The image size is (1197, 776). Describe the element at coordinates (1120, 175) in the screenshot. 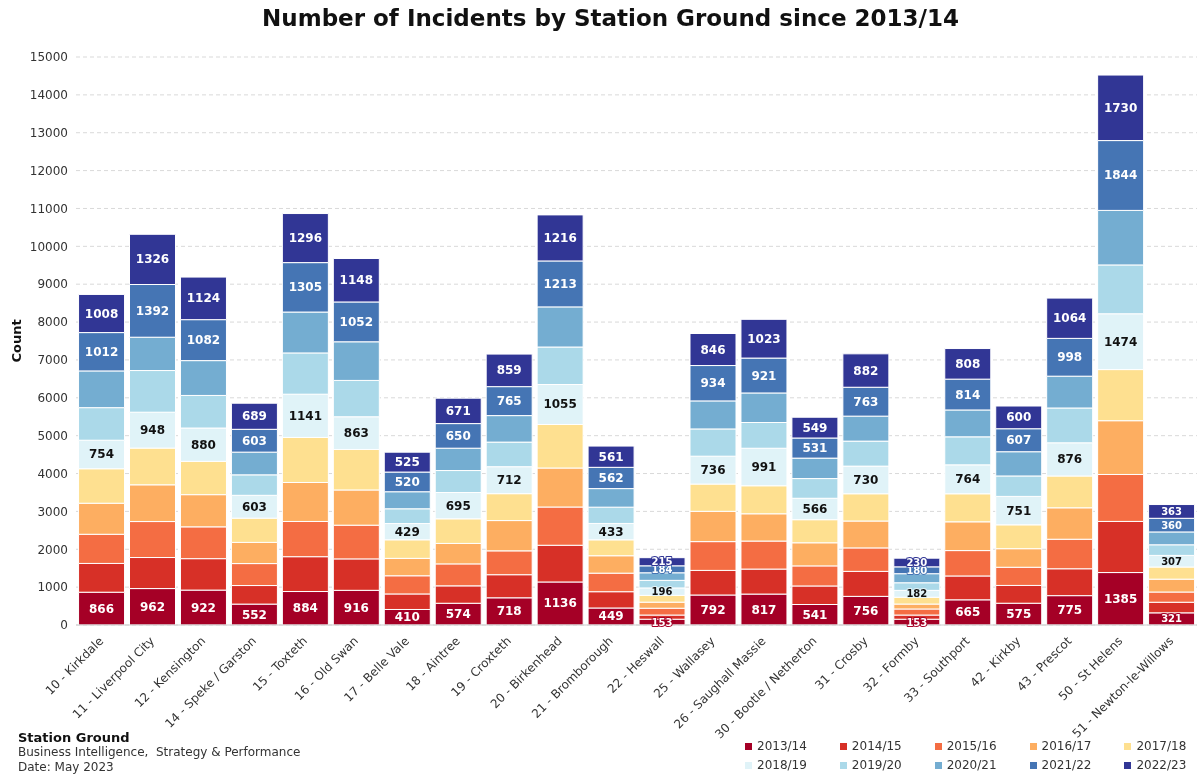

I see `data-label: 1844` at that location.